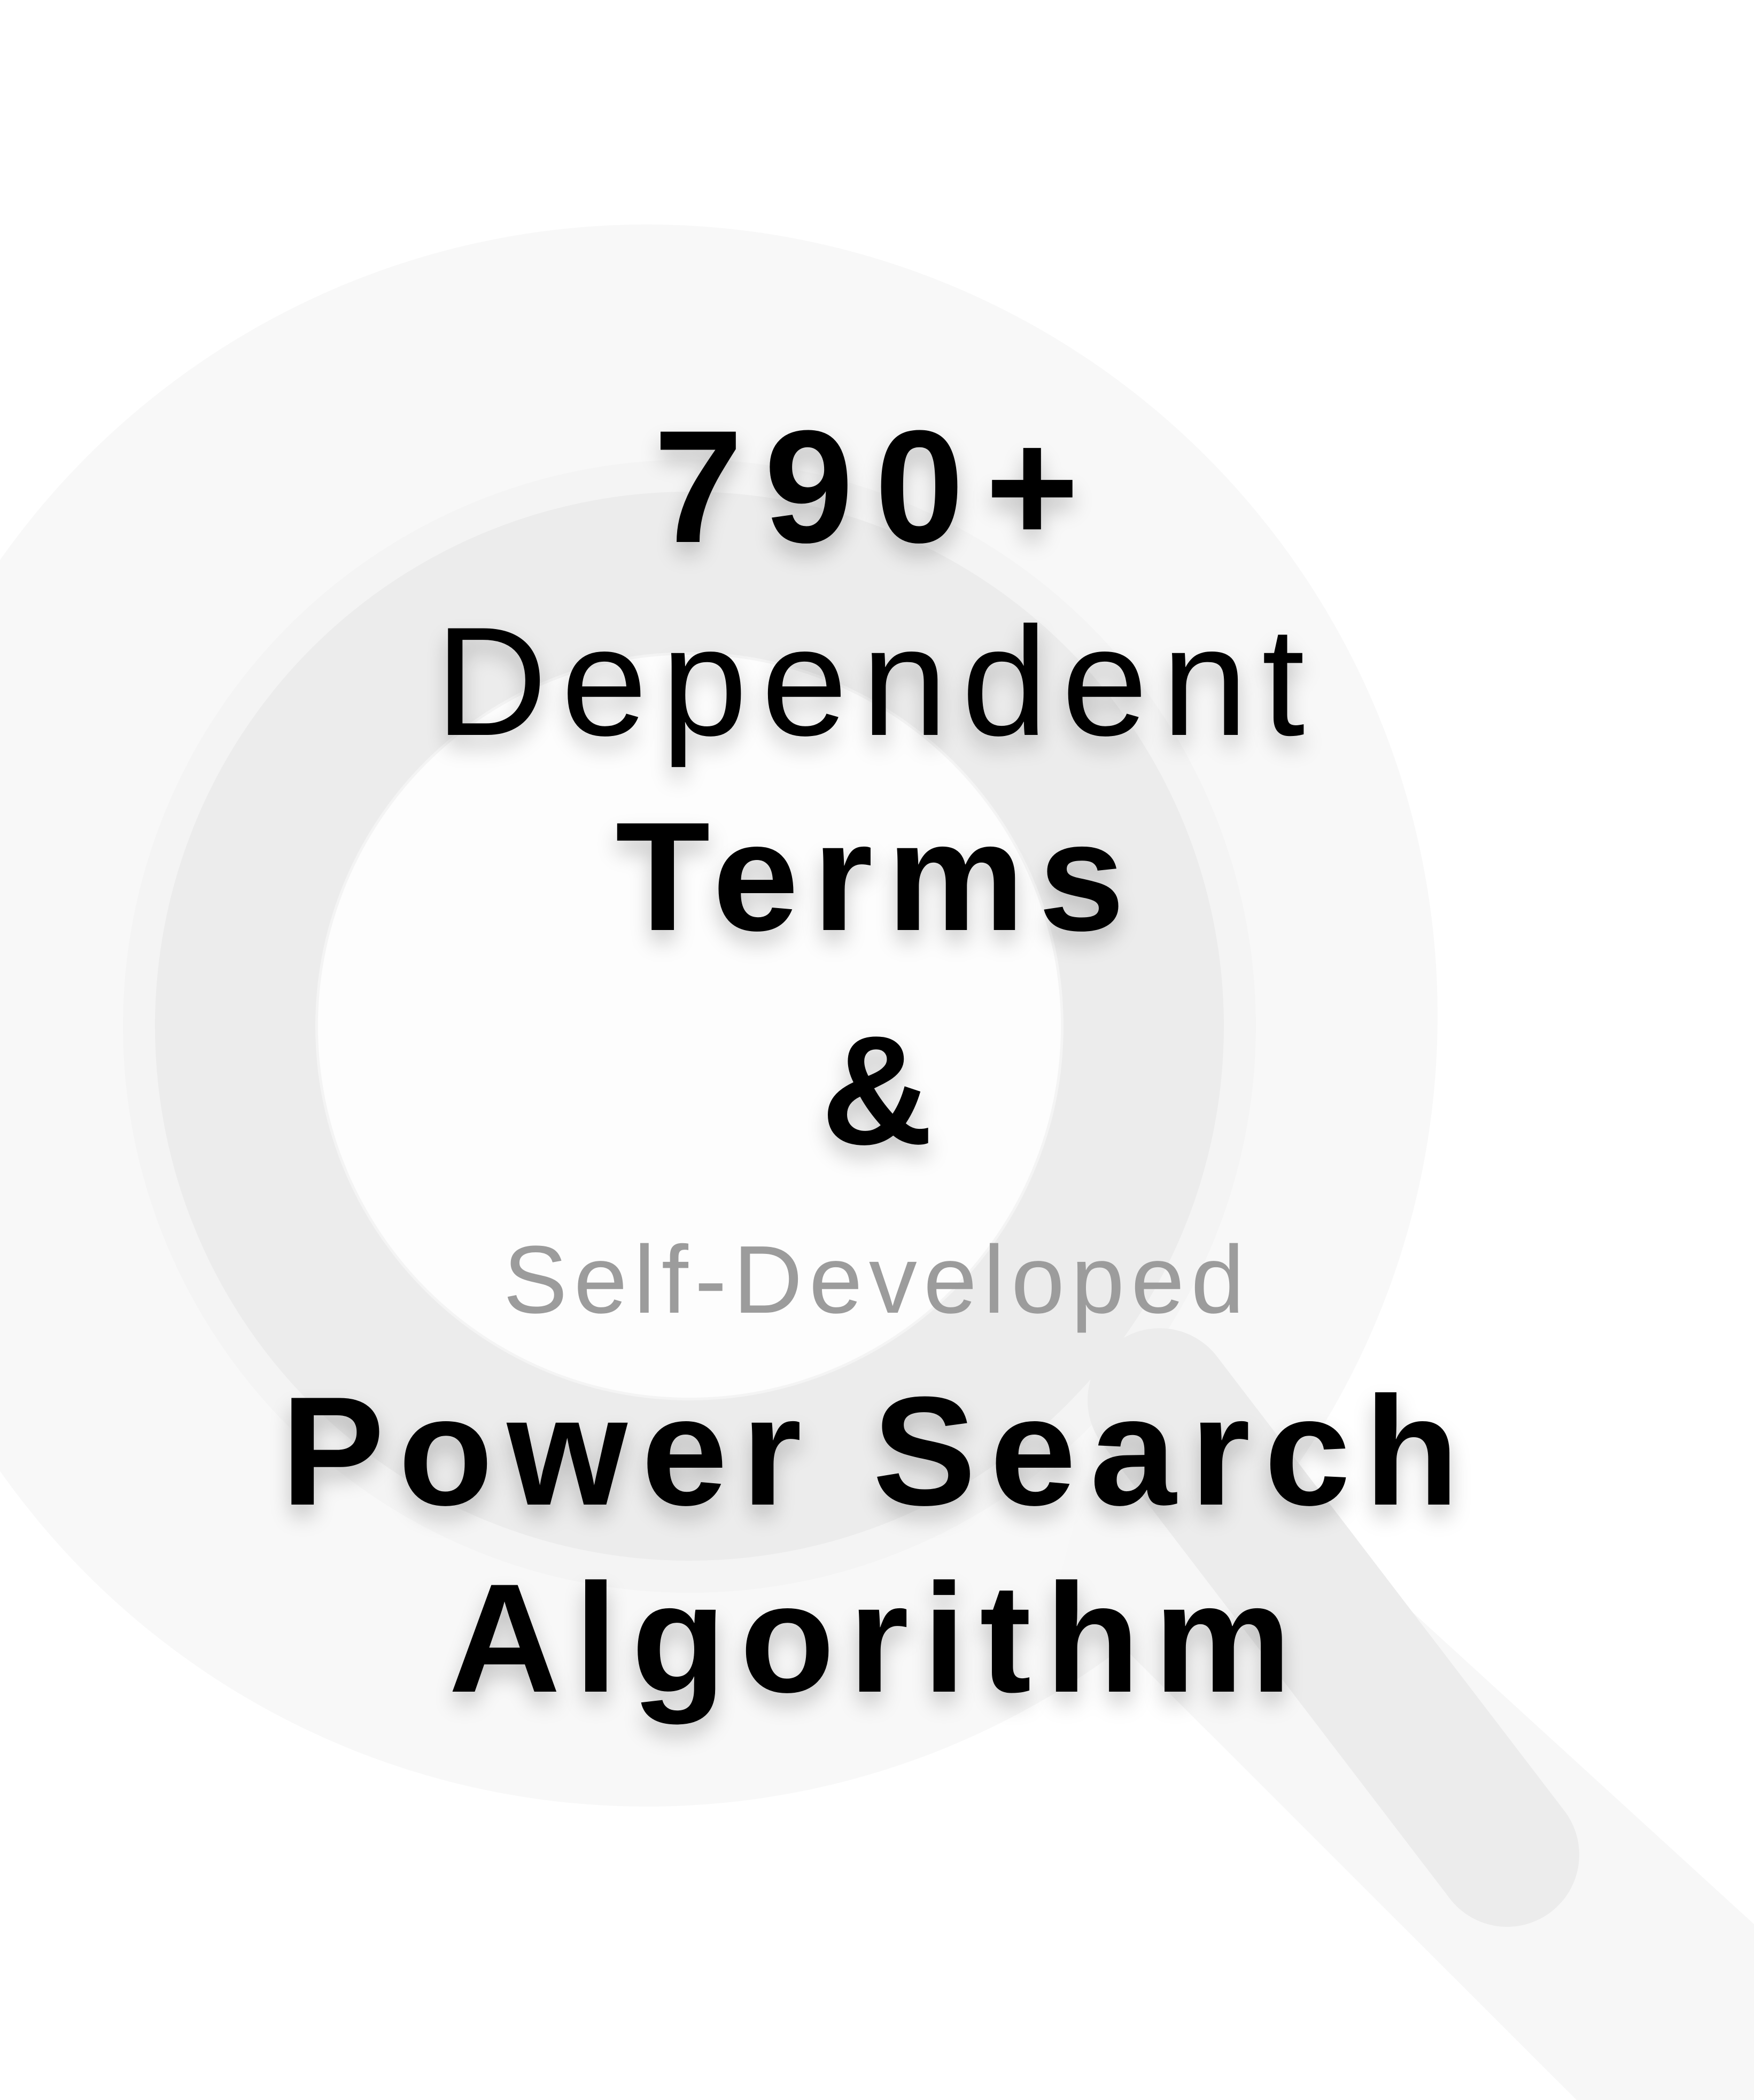 This screenshot has height=2100, width=1754. Describe the element at coordinates (877, 486) in the screenshot. I see `term-count: 790+` at that location.